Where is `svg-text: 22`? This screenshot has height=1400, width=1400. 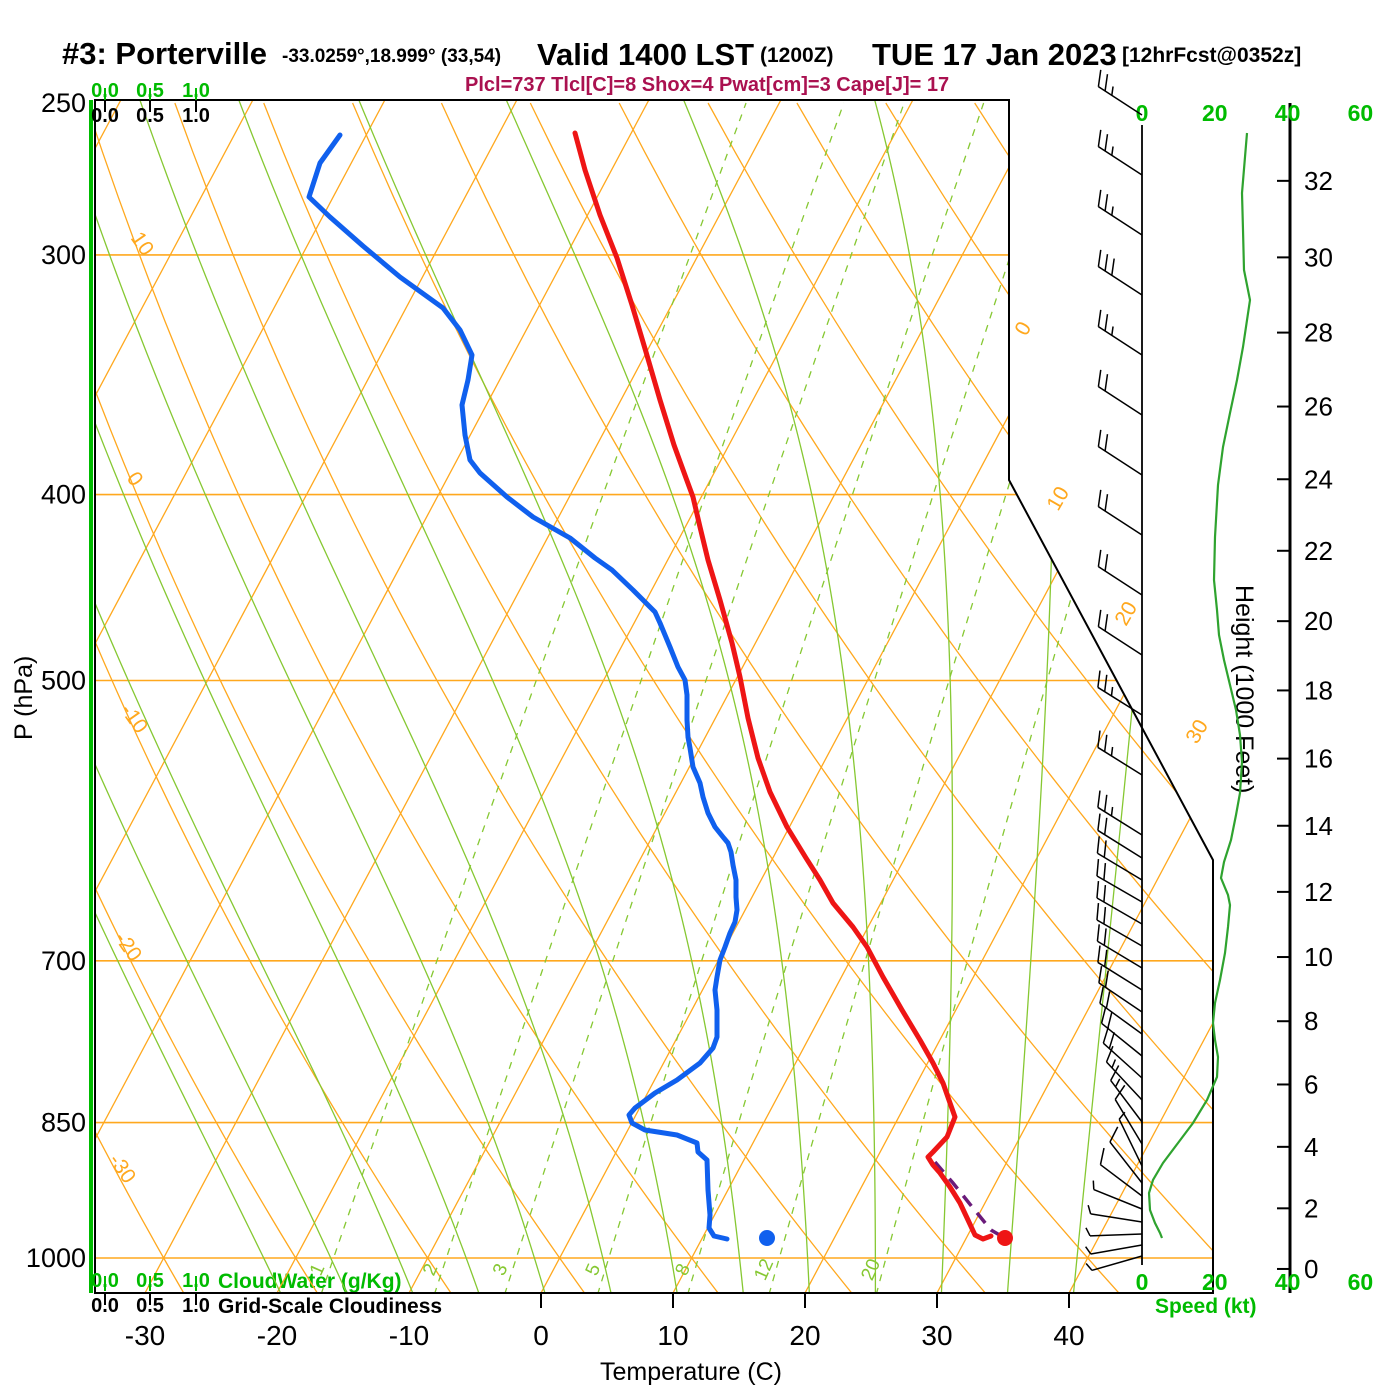 svg-text: 22 is located at coordinates (1318, 551).